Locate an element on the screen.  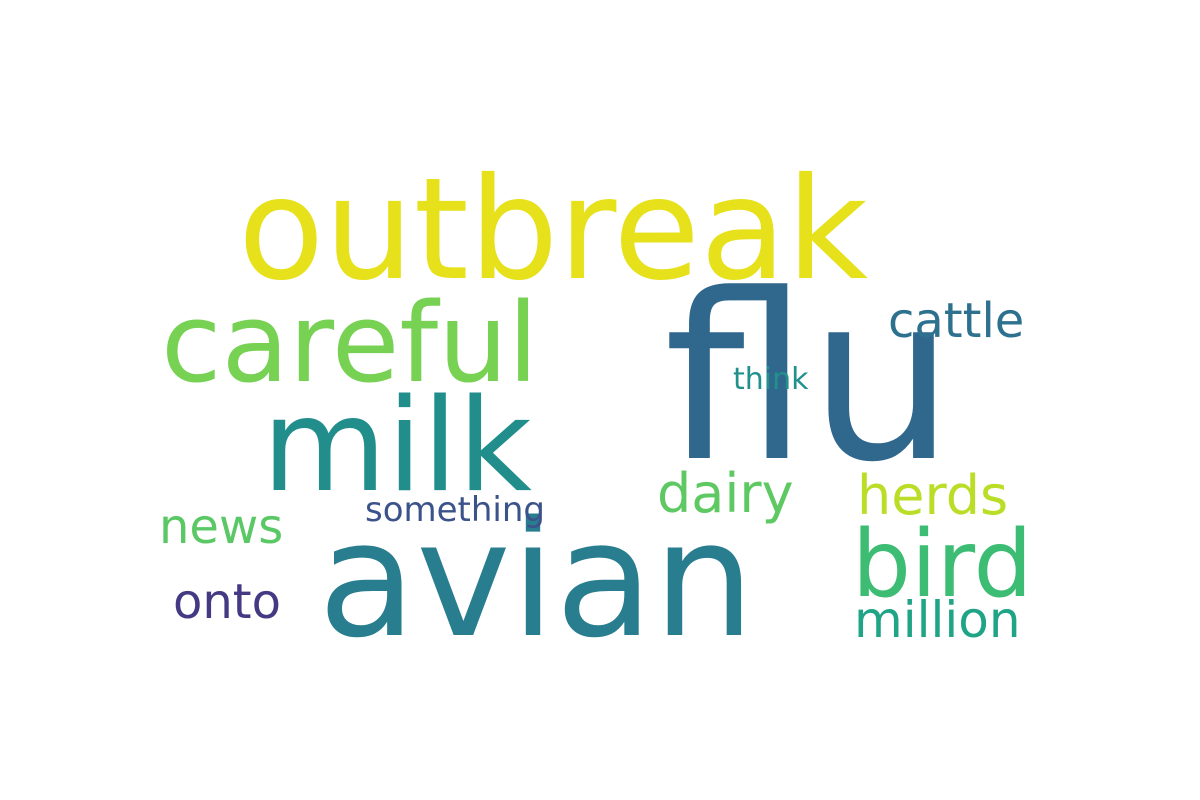
word-dairy: dairy is located at coordinates (725, 493).